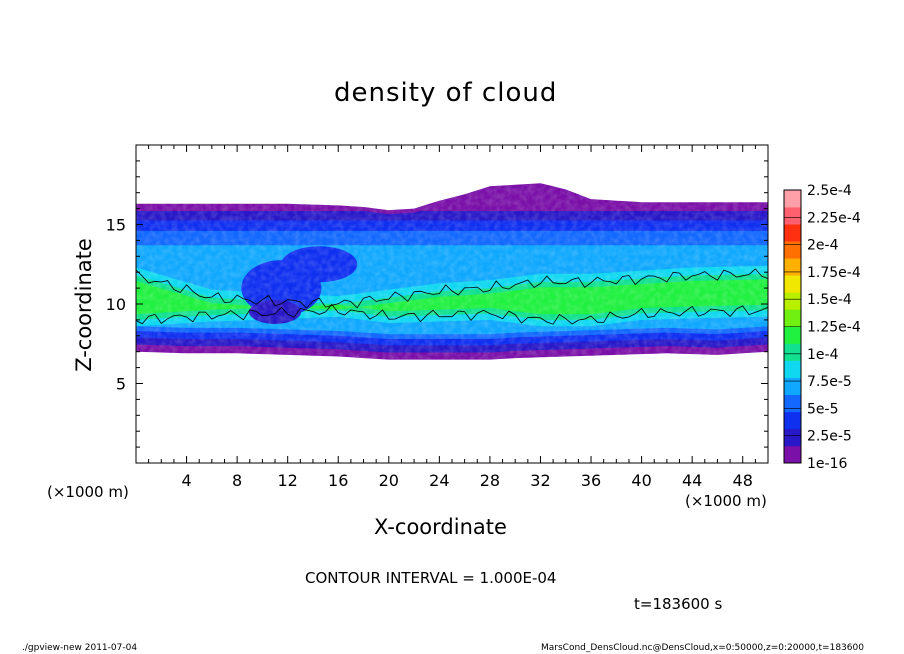 This screenshot has height=654, width=904. I want to click on z-unit-label: (×1000 m), so click(88, 492).